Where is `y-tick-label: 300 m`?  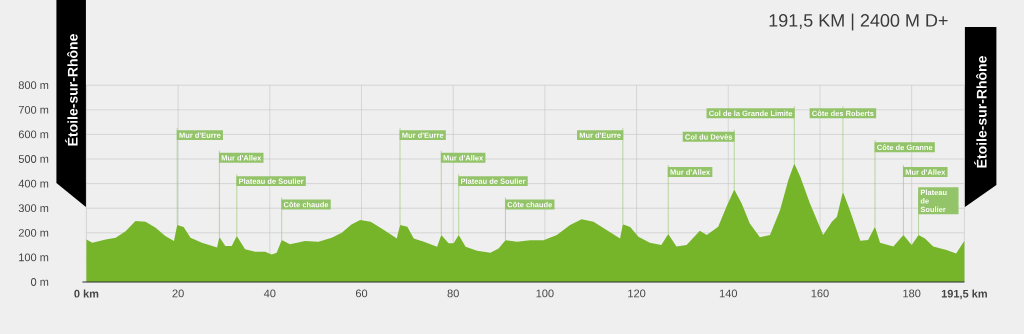 y-tick-label: 300 m is located at coordinates (33, 208).